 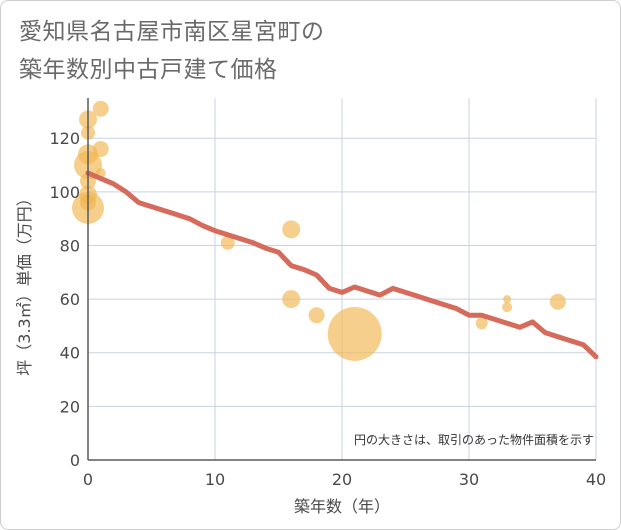 What do you see at coordinates (88, 479) in the screenshot?
I see `x-tick-label-0: 0` at bounding box center [88, 479].